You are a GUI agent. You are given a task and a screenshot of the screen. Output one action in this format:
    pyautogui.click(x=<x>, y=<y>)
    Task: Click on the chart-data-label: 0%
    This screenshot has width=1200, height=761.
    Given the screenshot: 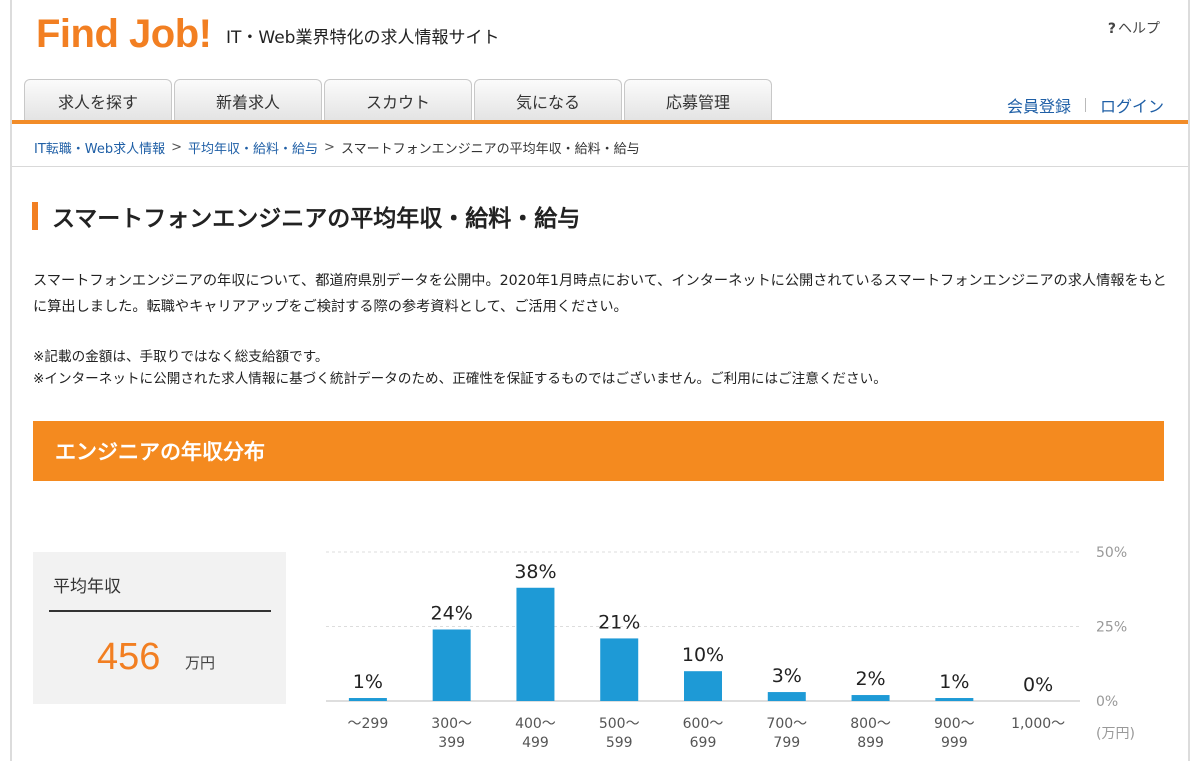 What is the action you would take?
    pyautogui.click(x=1038, y=685)
    